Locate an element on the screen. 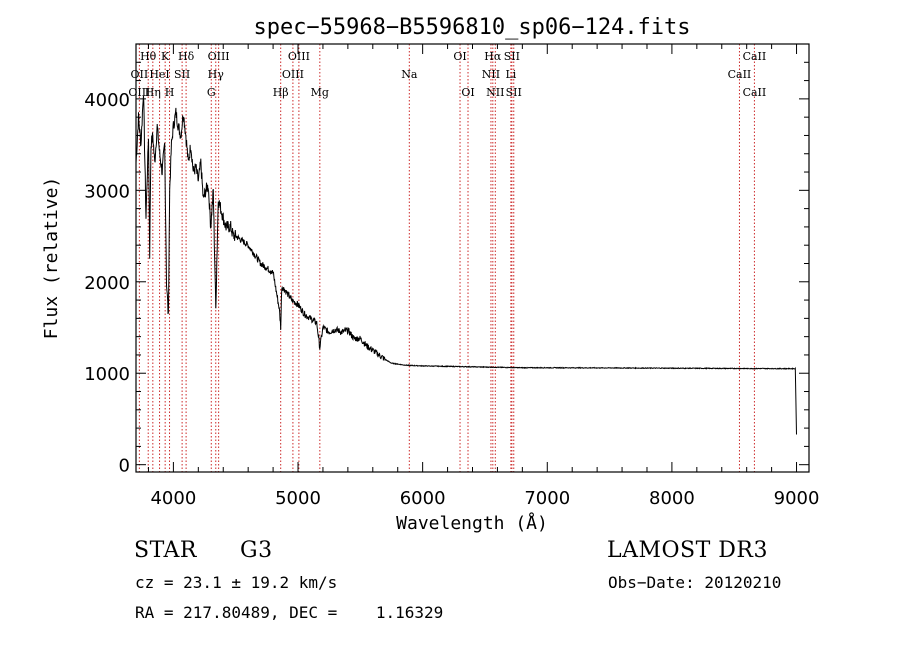 The width and height of the screenshot is (900, 649). spectral-line-label: Na is located at coordinates (409, 74).